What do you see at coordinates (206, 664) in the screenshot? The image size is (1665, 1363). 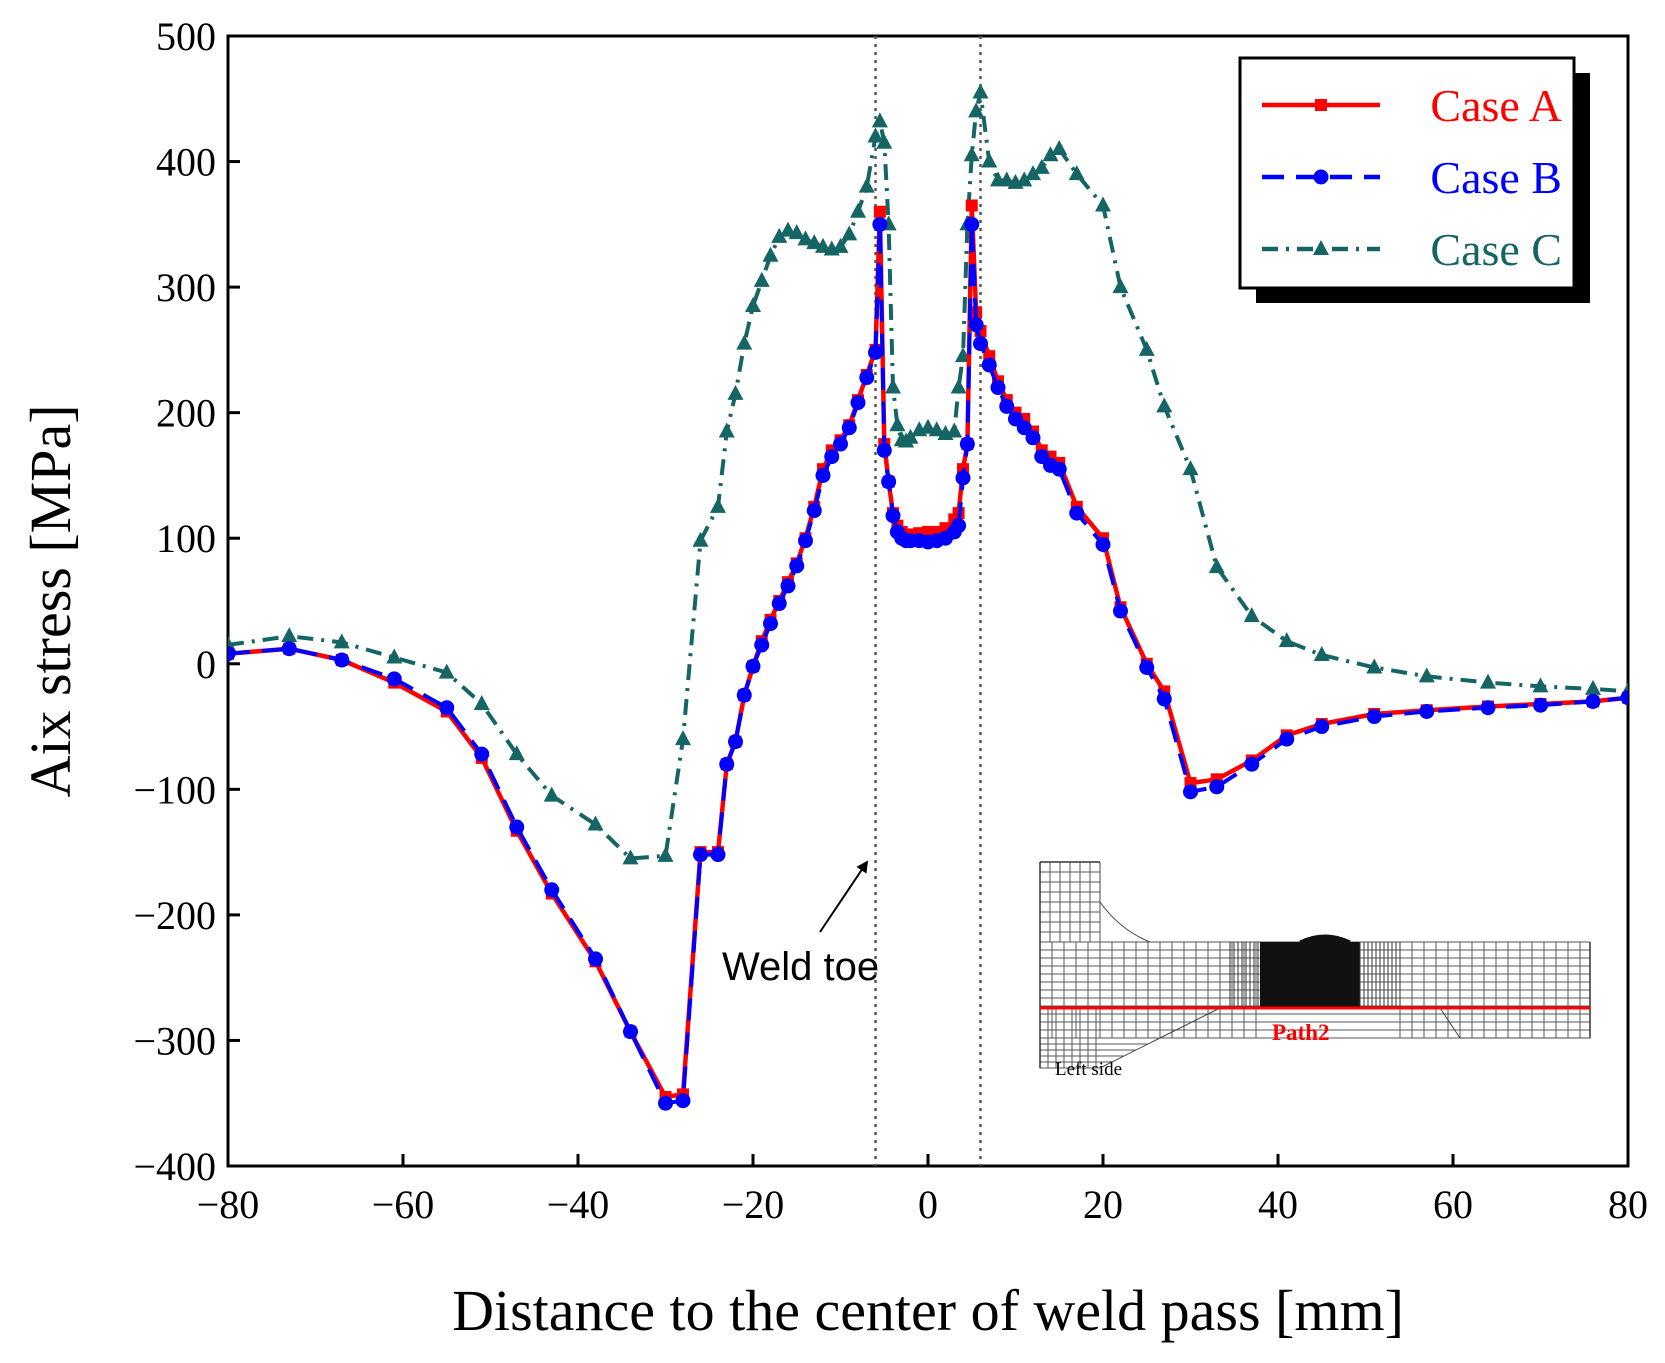 I see `y-tick-label: 0` at bounding box center [206, 664].